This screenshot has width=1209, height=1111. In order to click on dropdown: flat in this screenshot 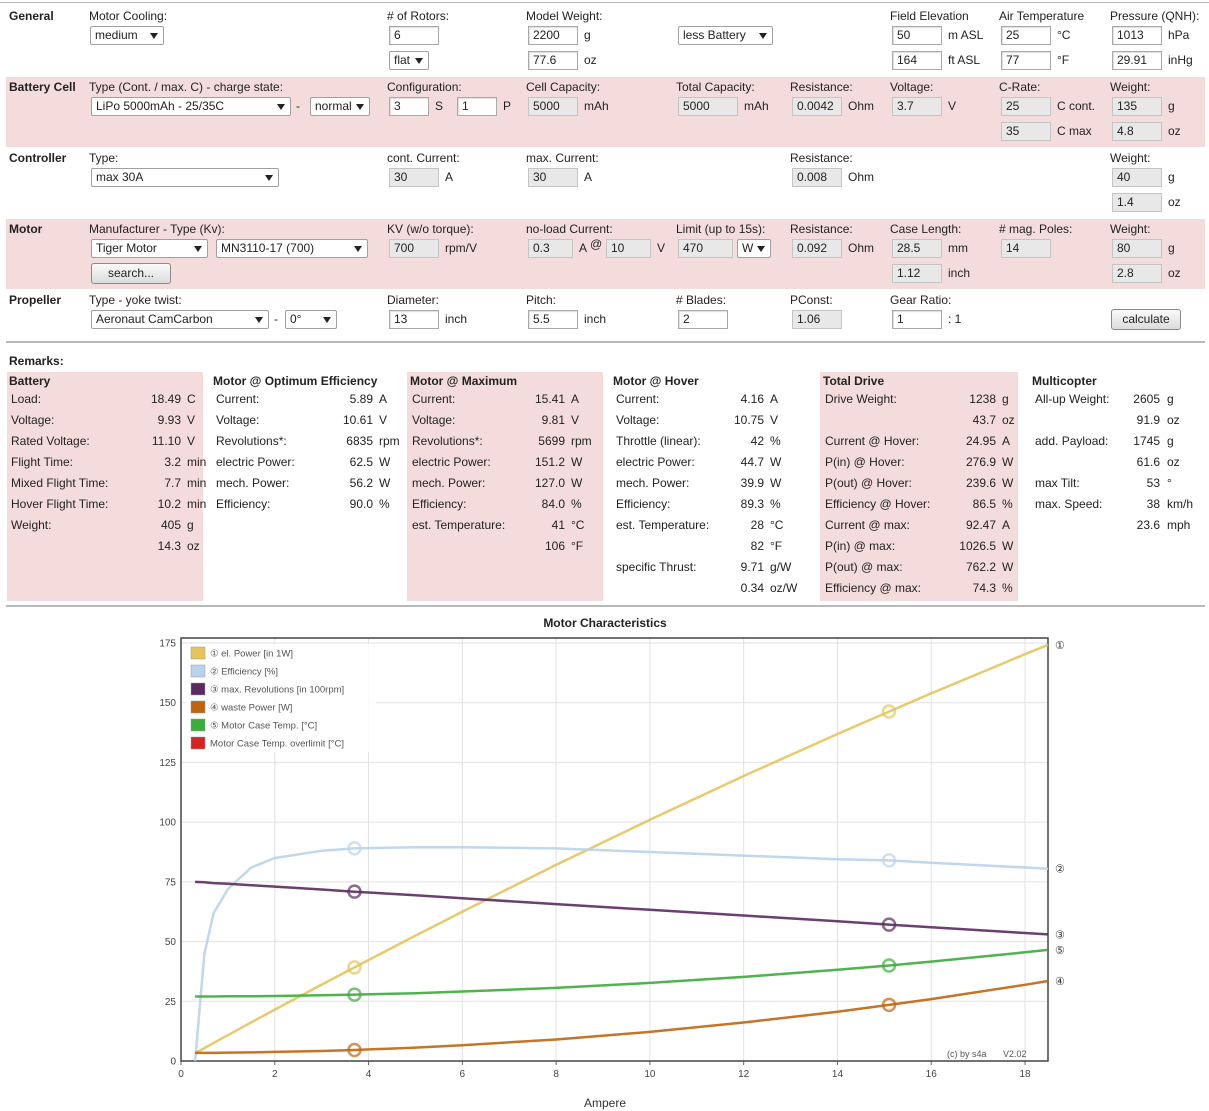, I will do `click(409, 60)`.